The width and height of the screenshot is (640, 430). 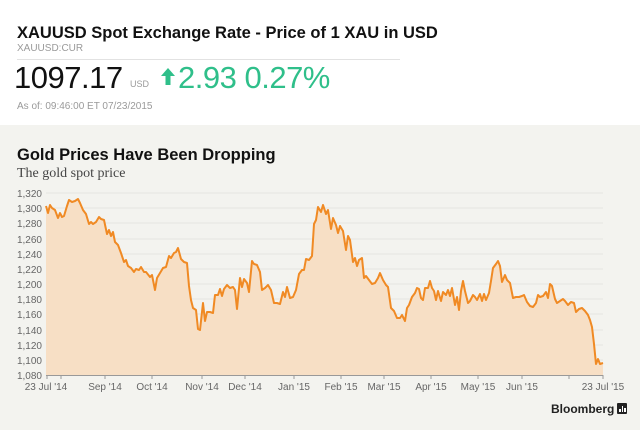 I want to click on svg-text: 1,200, so click(x=29, y=285).